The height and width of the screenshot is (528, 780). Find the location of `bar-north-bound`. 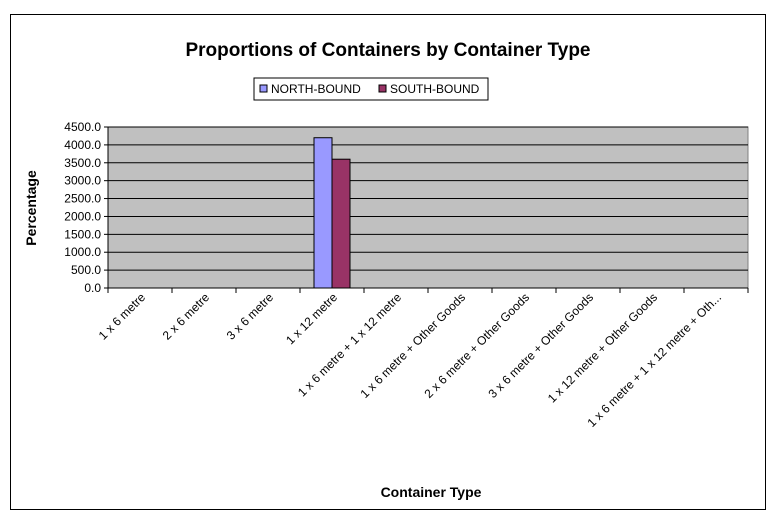

bar-north-bound is located at coordinates (323, 213).